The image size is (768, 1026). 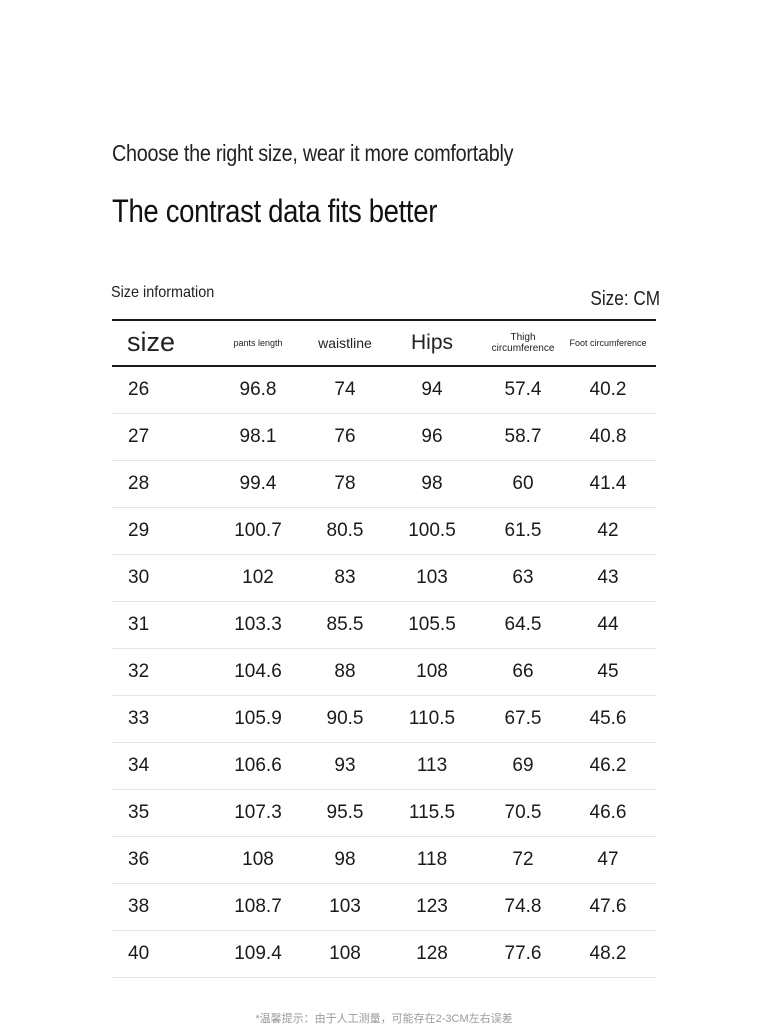 What do you see at coordinates (258, 718) in the screenshot?
I see `cell-pants-length: 105.9` at bounding box center [258, 718].